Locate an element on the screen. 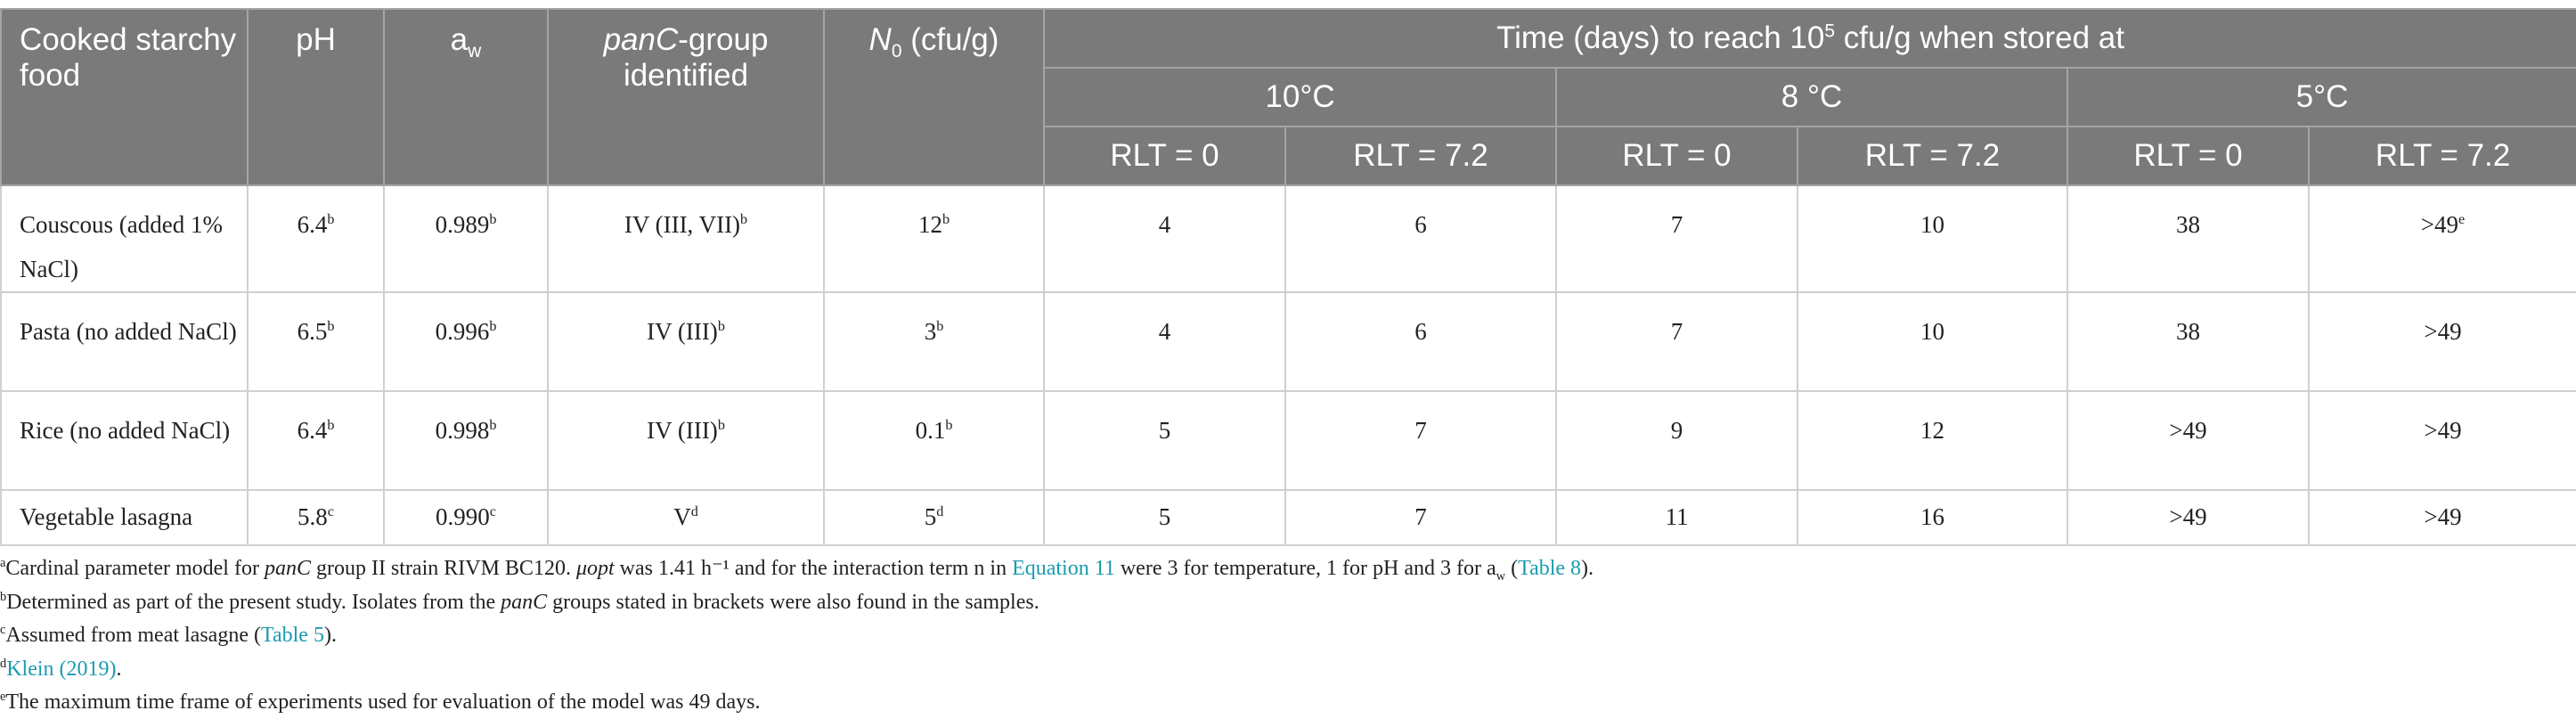 This screenshot has width=2576, height=727. text: 38 is located at coordinates (2188, 224).